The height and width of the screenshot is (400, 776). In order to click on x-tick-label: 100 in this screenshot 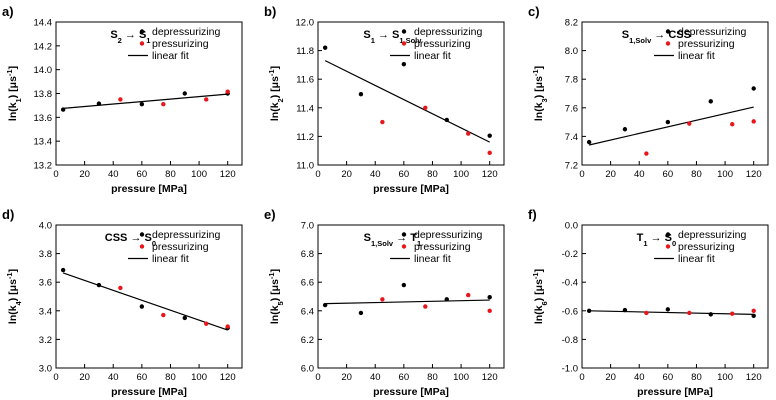, I will do `click(199, 377)`.